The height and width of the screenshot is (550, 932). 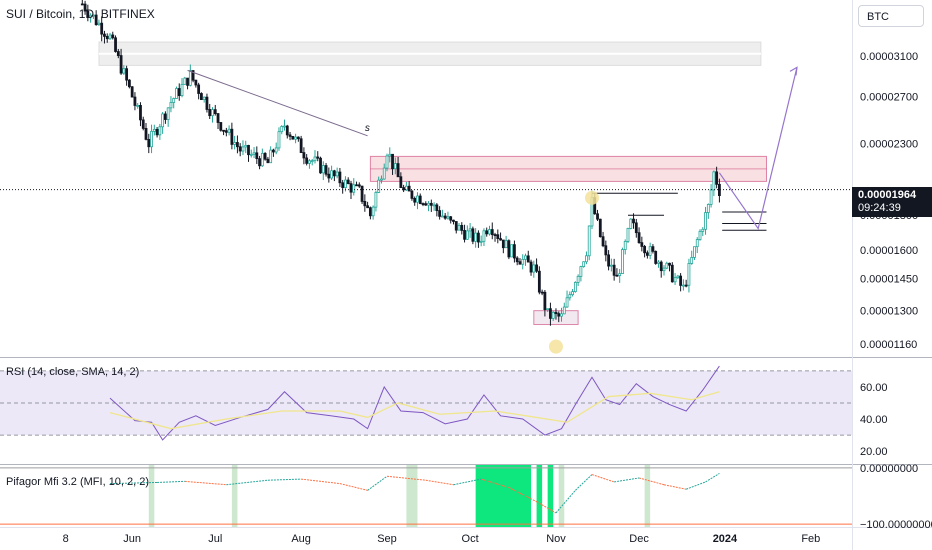 What do you see at coordinates (810, 539) in the screenshot?
I see `time-tick-label: Feb` at bounding box center [810, 539].